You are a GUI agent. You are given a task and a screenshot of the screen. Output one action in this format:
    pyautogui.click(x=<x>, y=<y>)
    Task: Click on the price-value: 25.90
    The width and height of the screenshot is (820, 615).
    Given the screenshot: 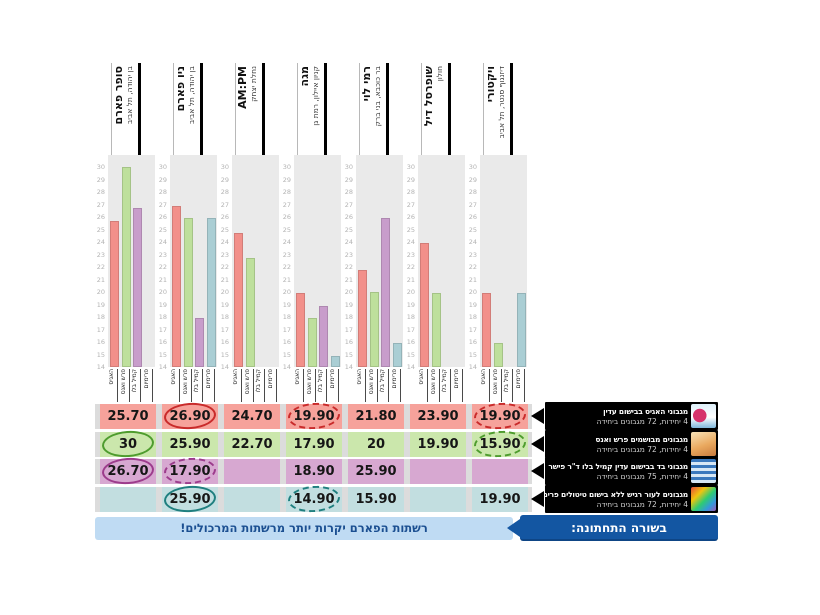 What is the action you would take?
    pyautogui.click(x=190, y=499)
    